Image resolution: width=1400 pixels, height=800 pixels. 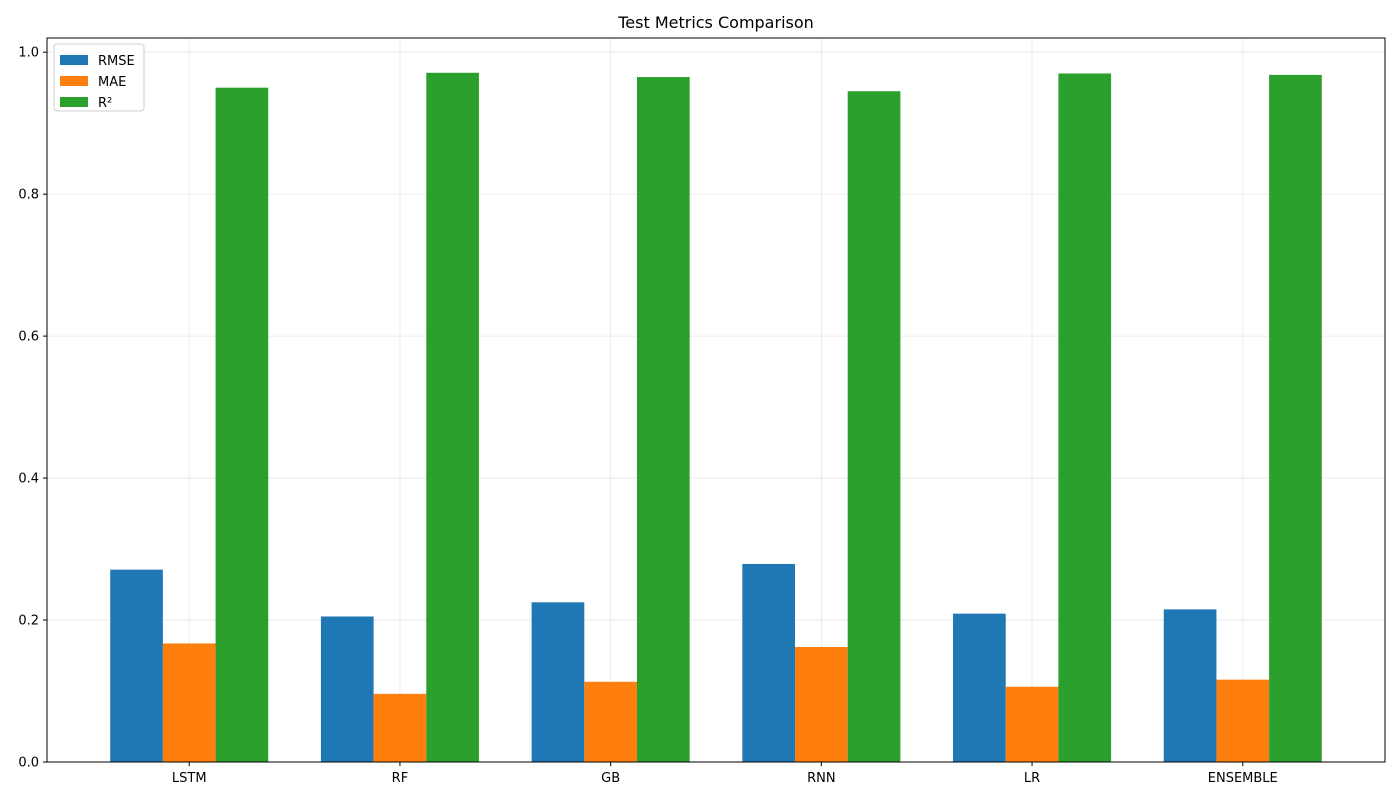 I want to click on legend-label: RMSE, so click(x=116, y=61).